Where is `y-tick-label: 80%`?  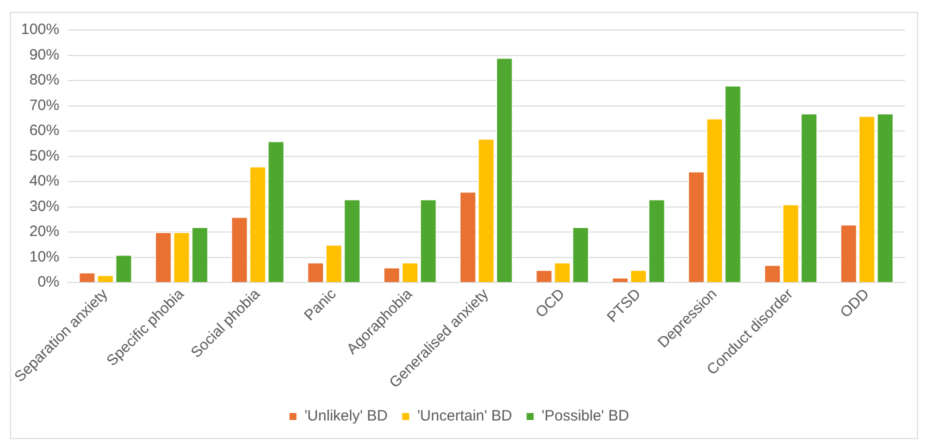
y-tick-label: 80% is located at coordinates (44, 80).